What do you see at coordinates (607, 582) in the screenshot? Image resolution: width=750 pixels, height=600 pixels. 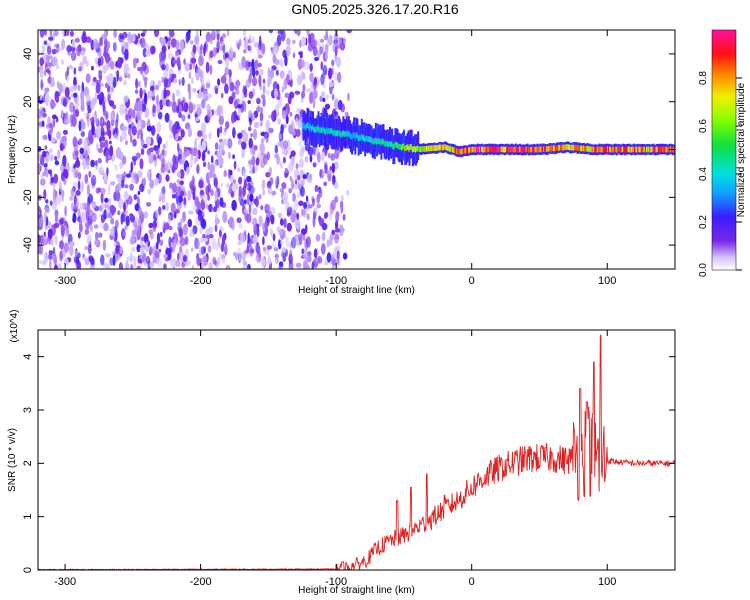 I see `x-tick-label: 100` at bounding box center [607, 582].